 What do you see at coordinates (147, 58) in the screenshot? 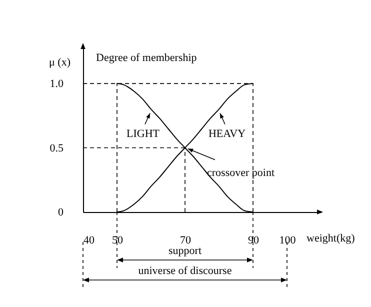
I see `annotation: Degree of membership` at bounding box center [147, 58].